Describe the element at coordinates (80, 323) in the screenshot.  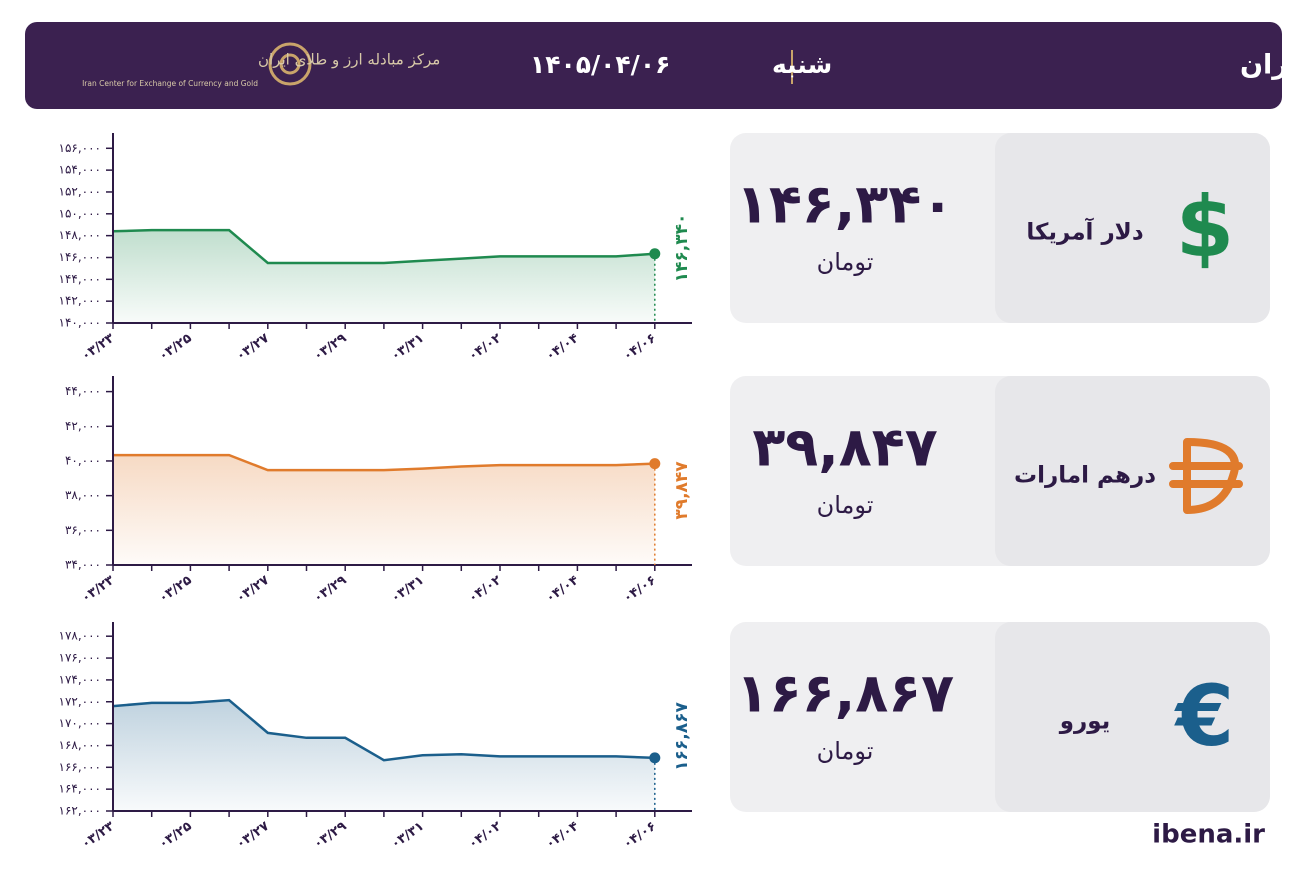
I see `y-tick-label: ۱۴۰,۰۰۰` at that location.